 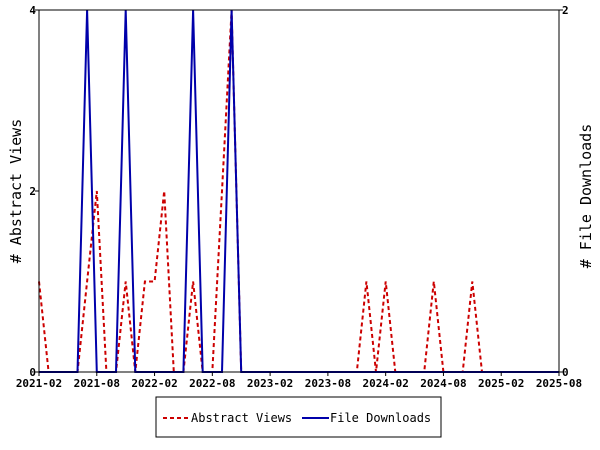 I want to click on y-left-tick-label: 4, so click(x=32, y=10).